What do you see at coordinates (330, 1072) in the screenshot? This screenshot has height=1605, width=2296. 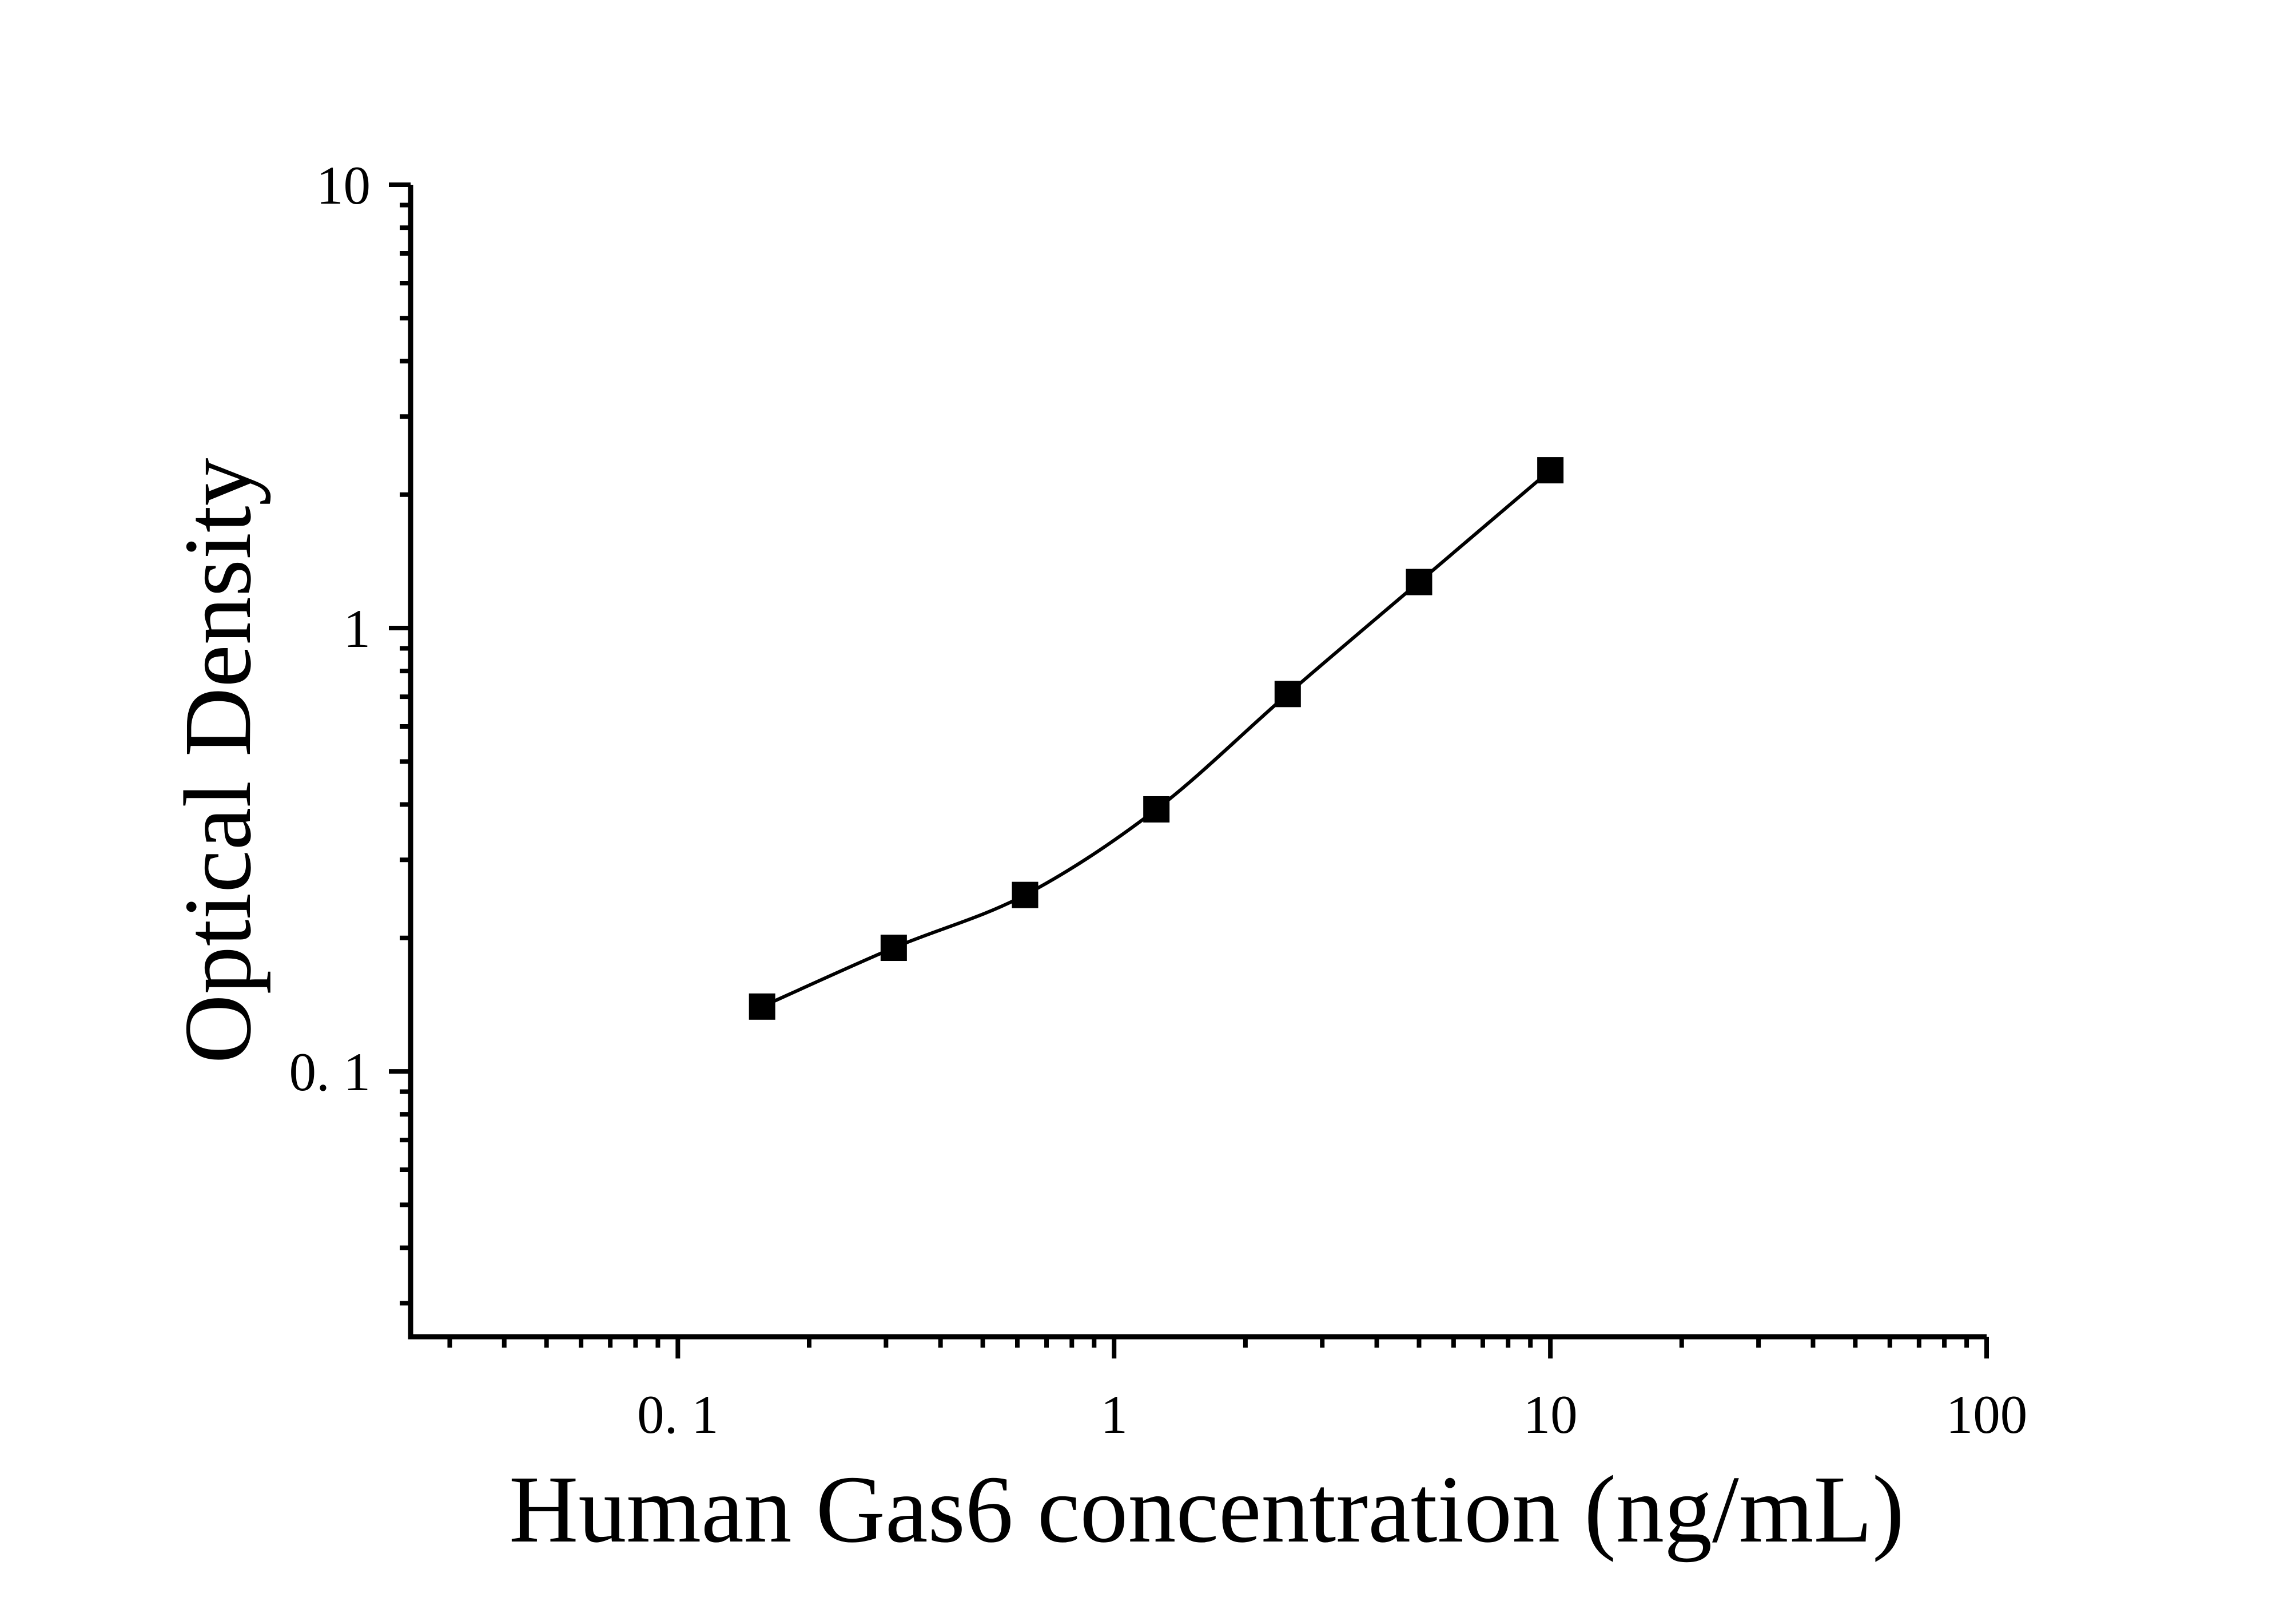 I see `y-tick-label: 0. 1` at bounding box center [330, 1072].